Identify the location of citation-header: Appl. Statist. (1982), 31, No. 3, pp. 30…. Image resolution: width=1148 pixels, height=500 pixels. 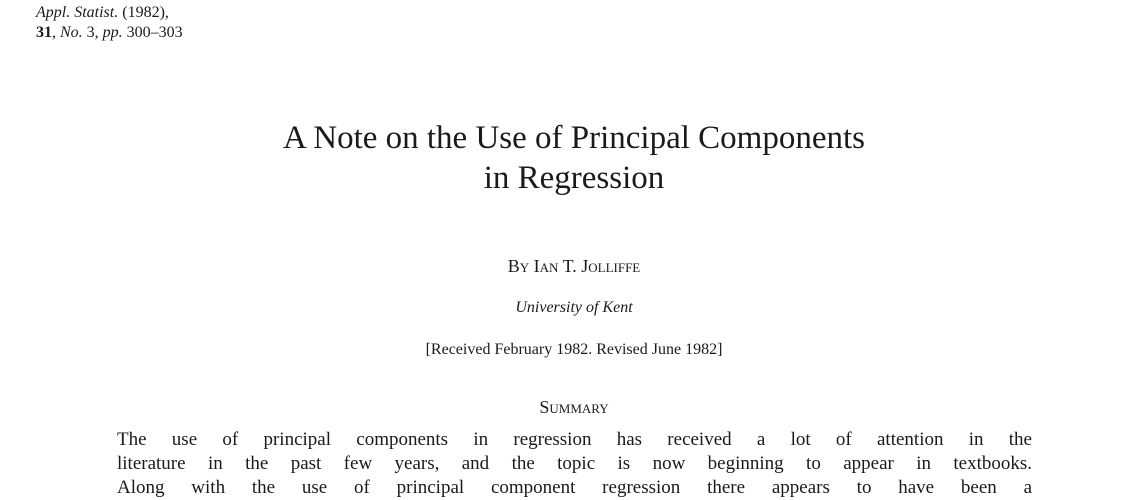
(109, 23).